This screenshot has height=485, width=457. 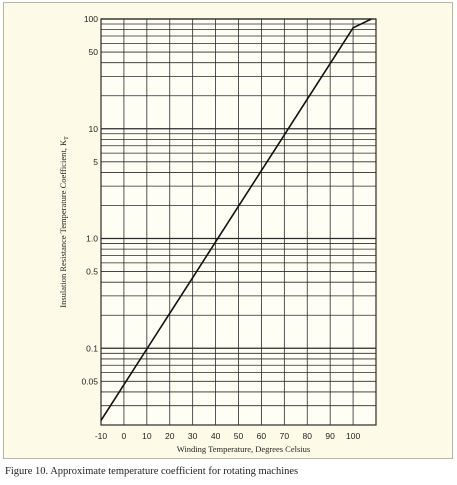 What do you see at coordinates (94, 129) in the screenshot?
I see `y-tick-label: 10` at bounding box center [94, 129].